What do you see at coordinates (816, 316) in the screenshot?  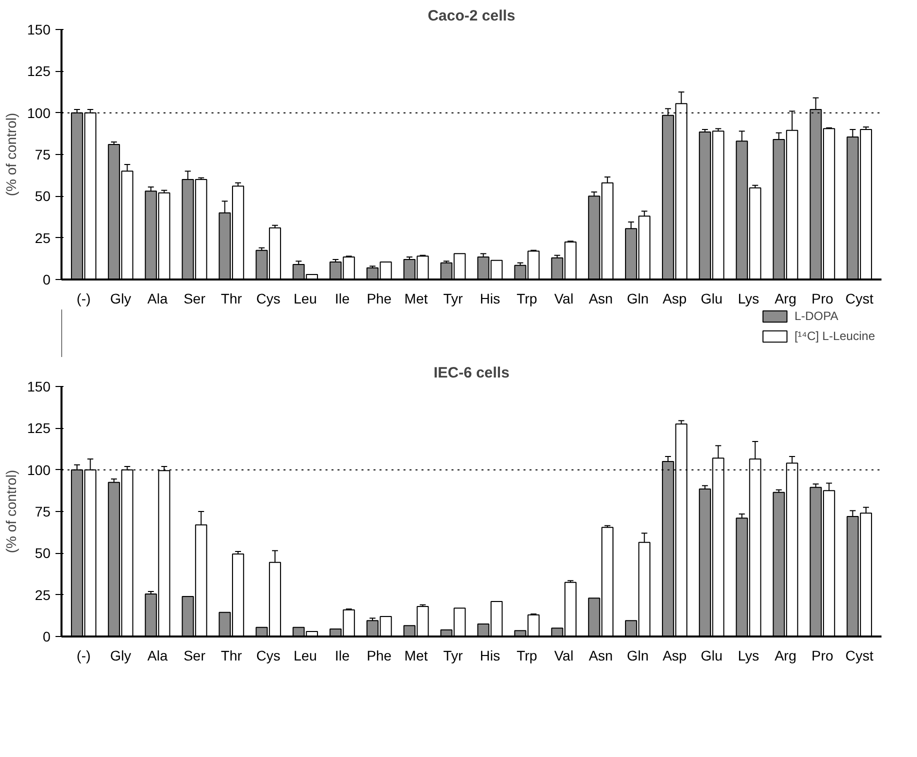 I see `legend-label: L-DOPA` at bounding box center [816, 316].